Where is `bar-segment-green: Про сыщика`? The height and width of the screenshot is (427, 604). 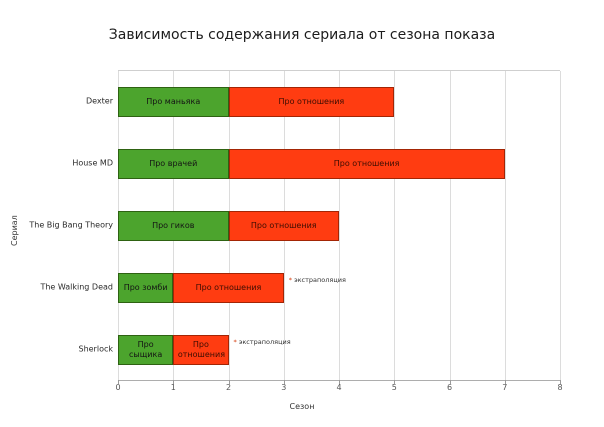 bar-segment-green: Про сыщика is located at coordinates (146, 350).